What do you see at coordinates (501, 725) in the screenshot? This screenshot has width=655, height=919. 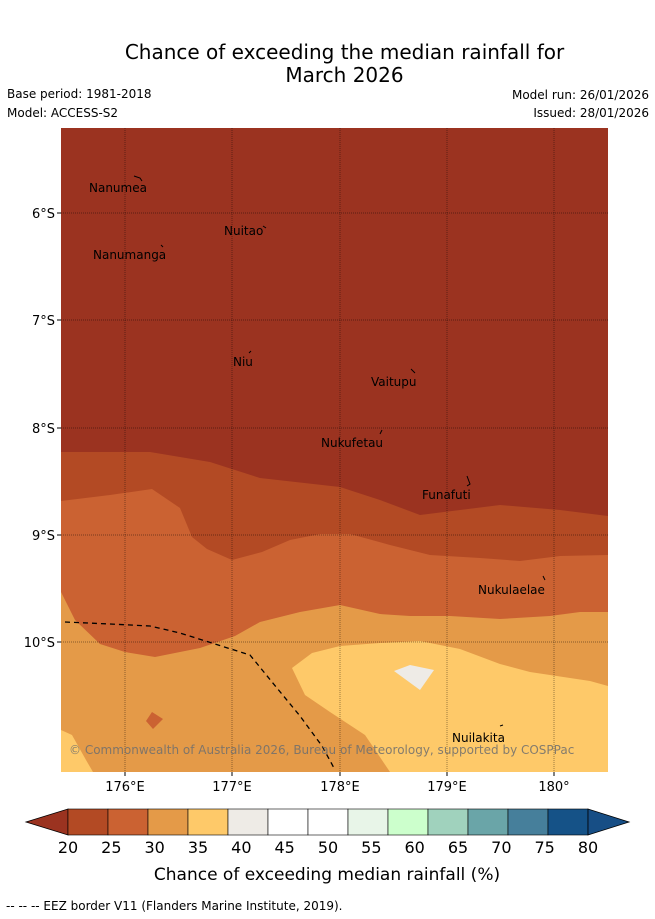 I see `island-nuilakita` at bounding box center [501, 725].